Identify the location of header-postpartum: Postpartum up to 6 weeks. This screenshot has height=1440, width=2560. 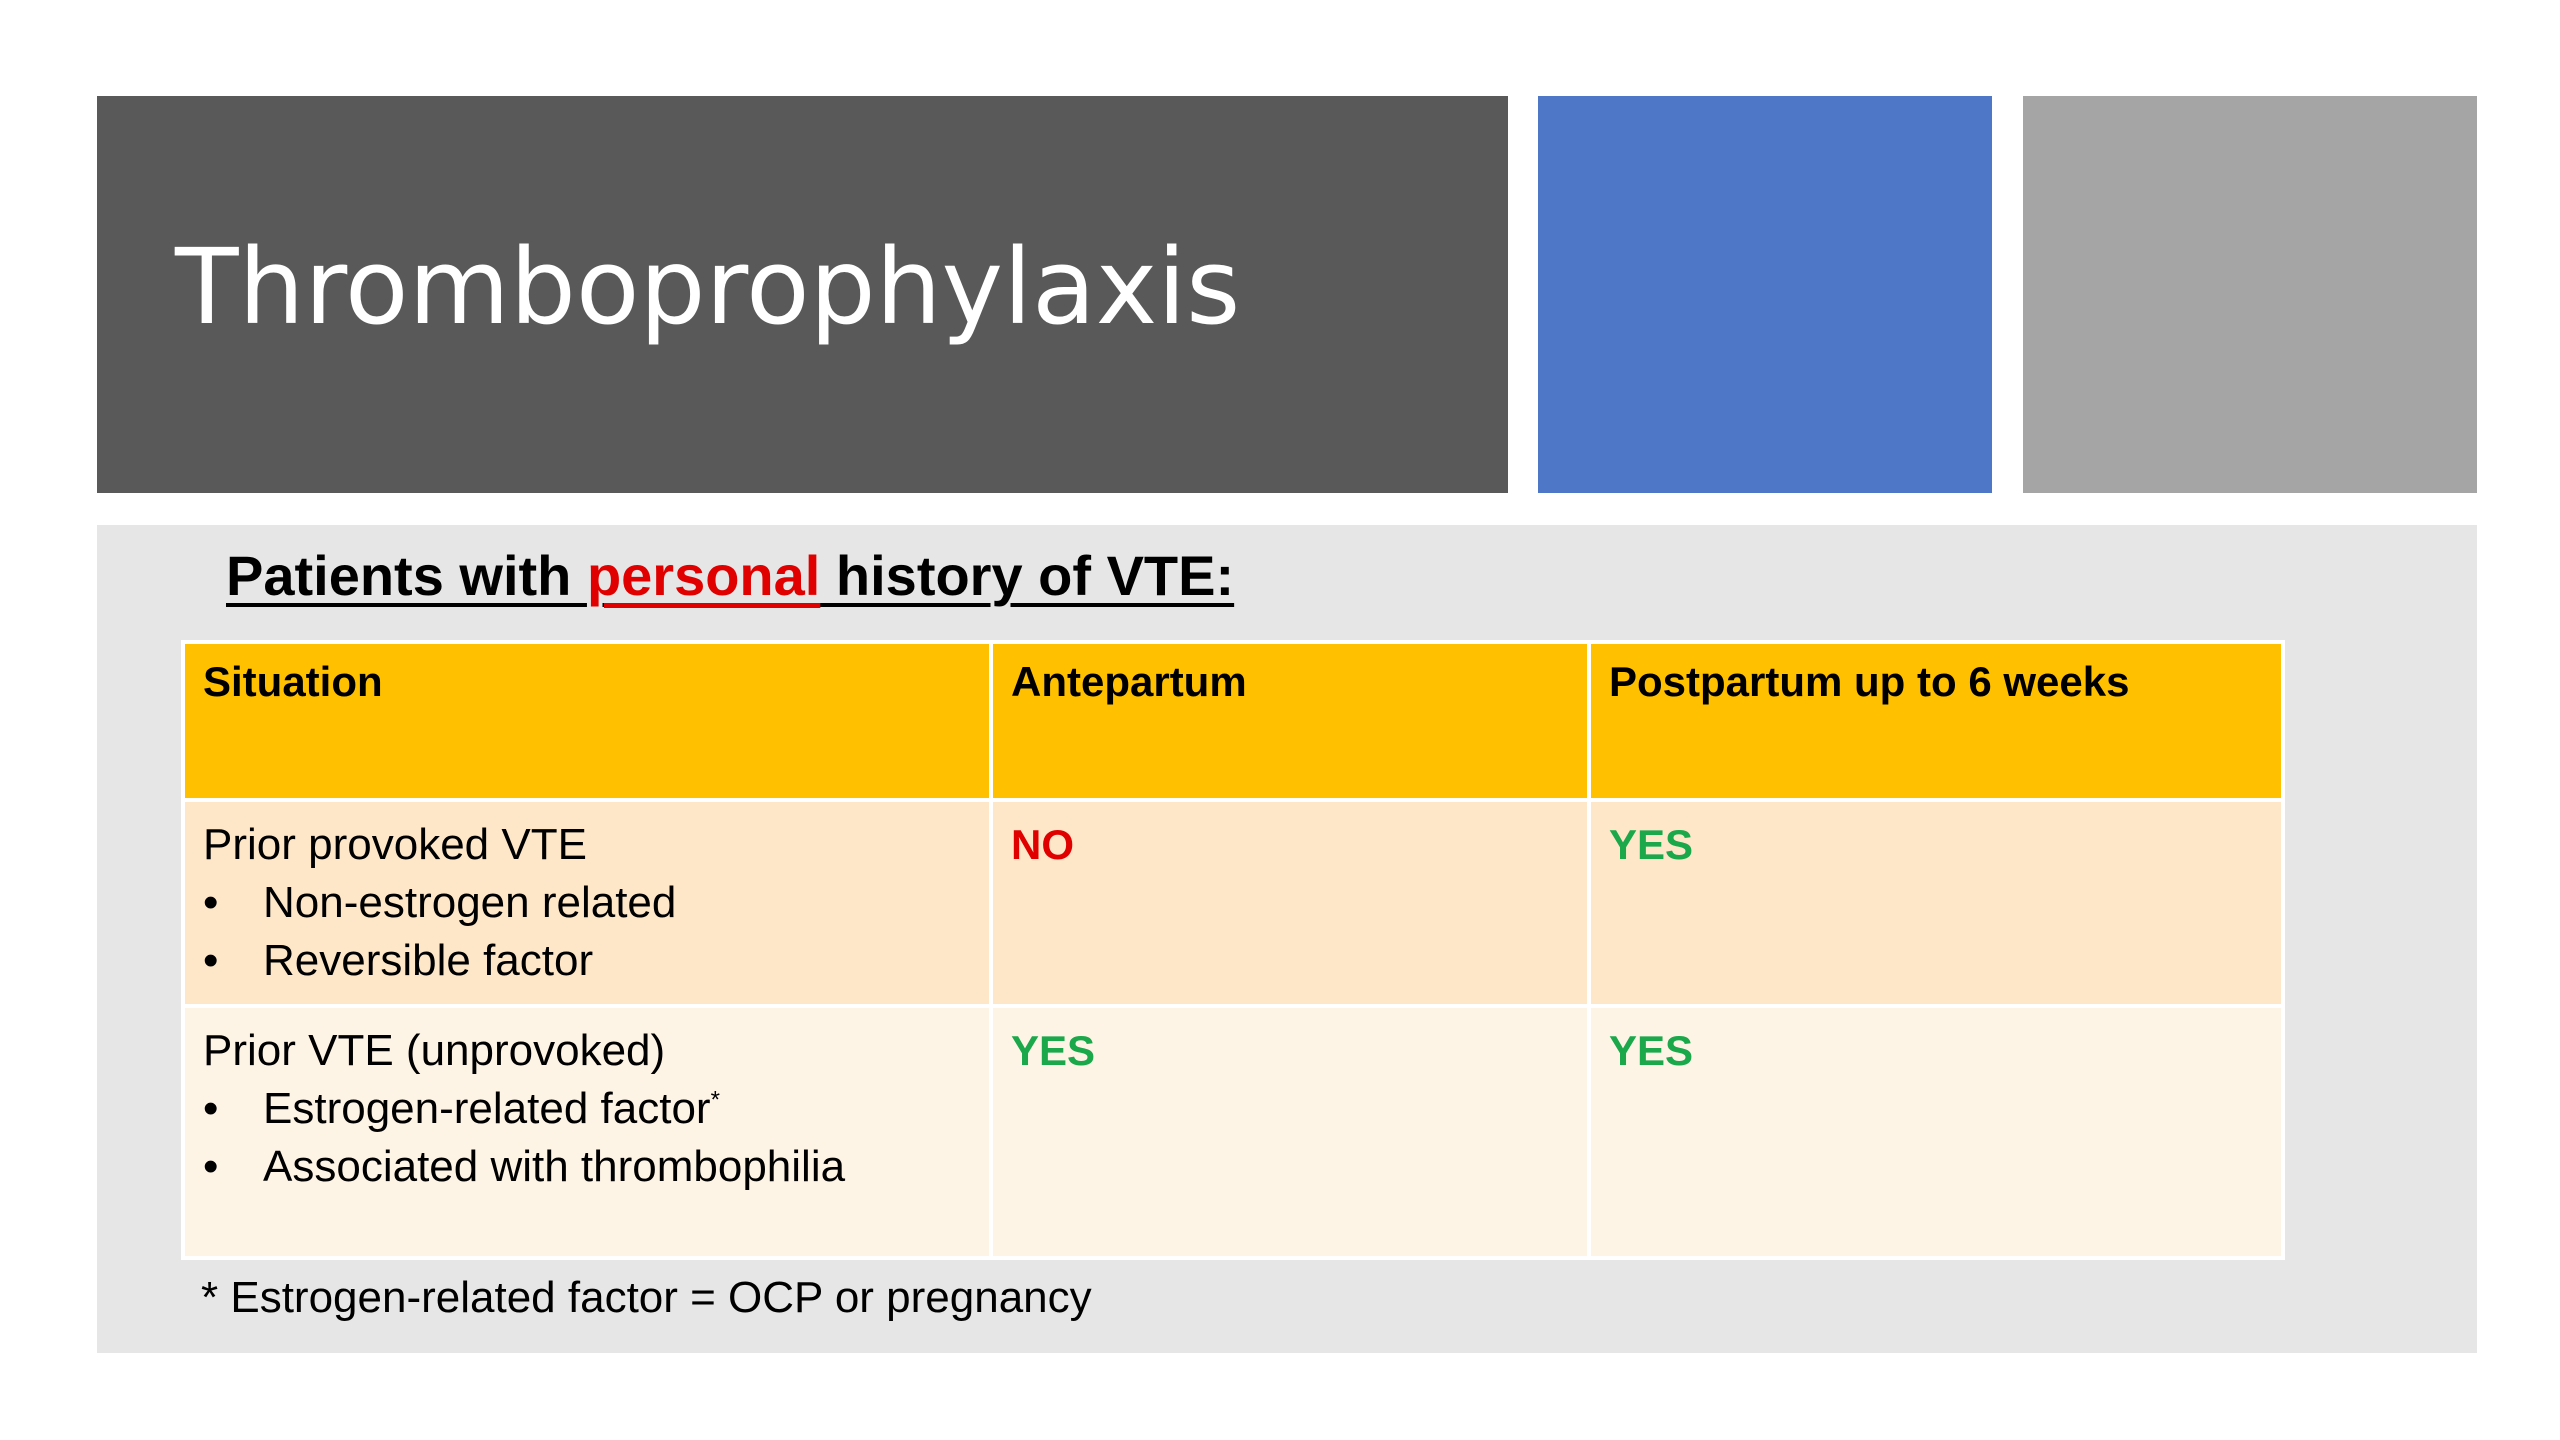
(1936, 721).